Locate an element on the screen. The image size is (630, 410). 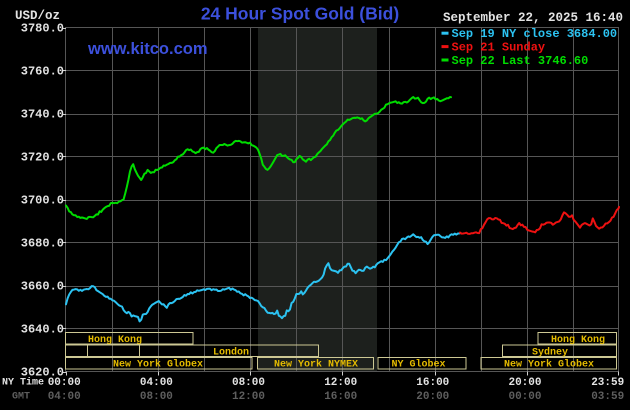
svg-text: Sep 19 NY close 3684.00 is located at coordinates (535, 34).